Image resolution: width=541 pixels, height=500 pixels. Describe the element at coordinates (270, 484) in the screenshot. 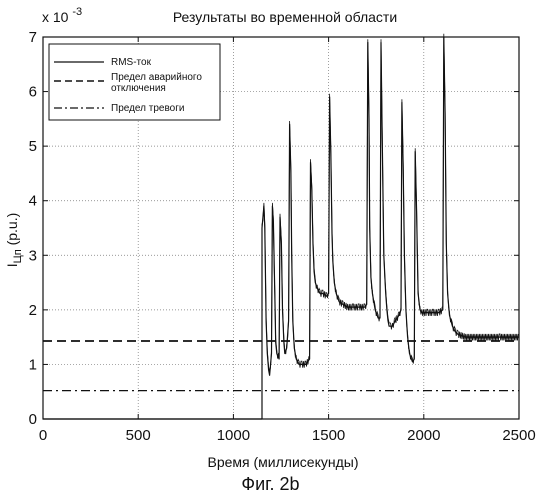

I see `figure-caption: Фиг. 2b` at that location.